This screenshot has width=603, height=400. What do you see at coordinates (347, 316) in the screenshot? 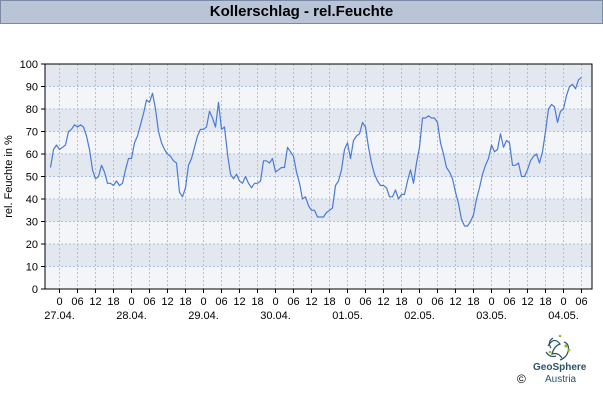
I see `x-date-label: 01.05.` at bounding box center [347, 316].